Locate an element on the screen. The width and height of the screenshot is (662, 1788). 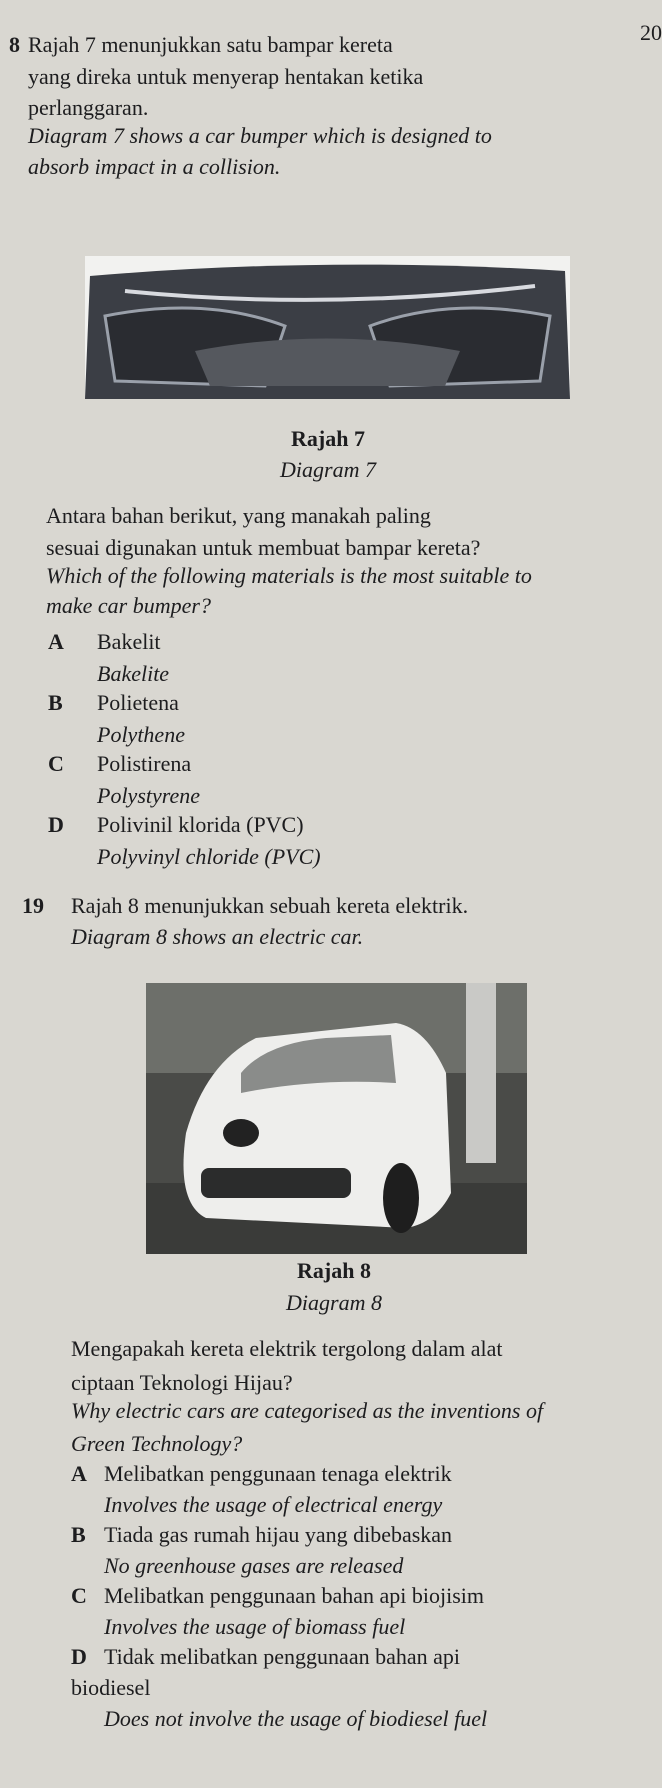
option-text: Polietena is located at coordinates (138, 702).